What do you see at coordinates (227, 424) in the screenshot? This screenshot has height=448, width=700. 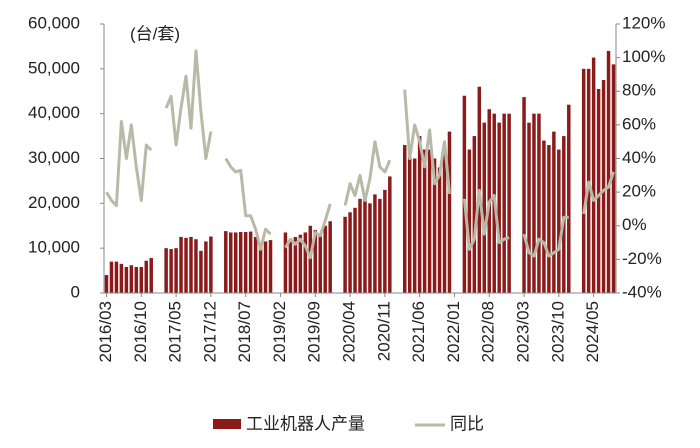 I see `legend-swatch` at bounding box center [227, 424].